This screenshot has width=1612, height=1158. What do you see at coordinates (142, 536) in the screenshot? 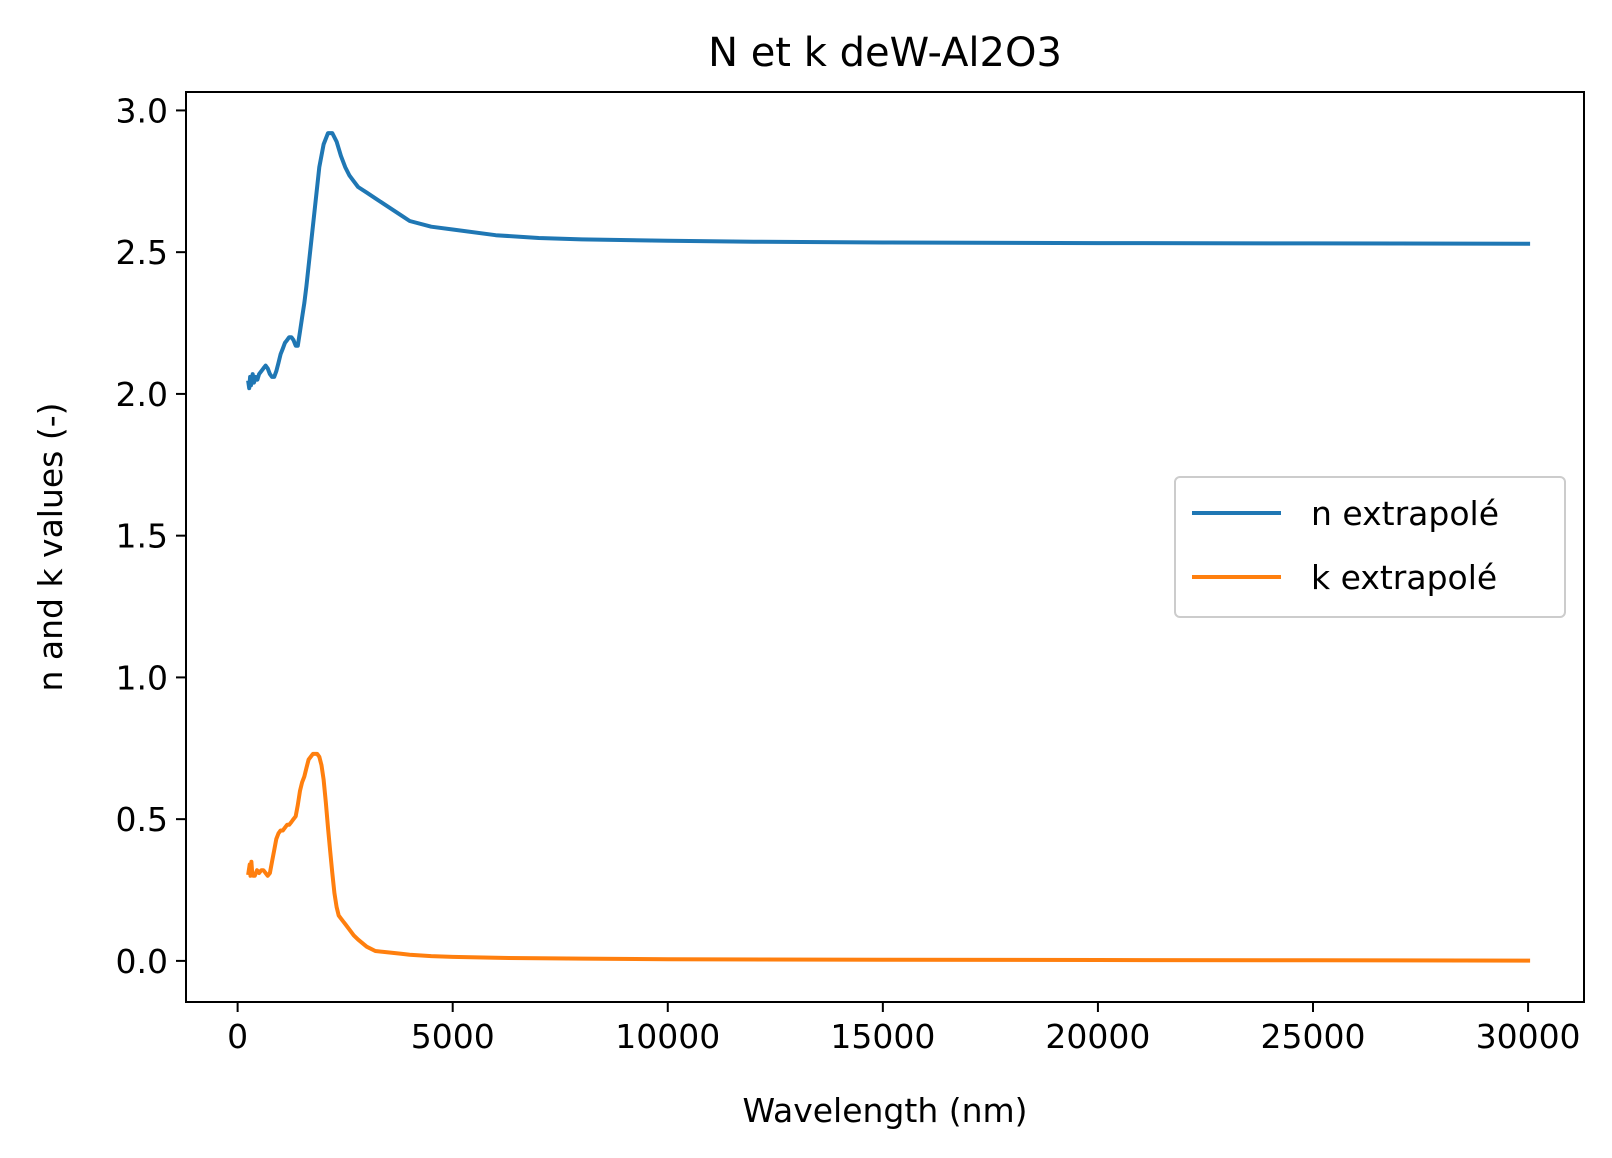
I see `y-tick-label: 1.5` at bounding box center [142, 536].